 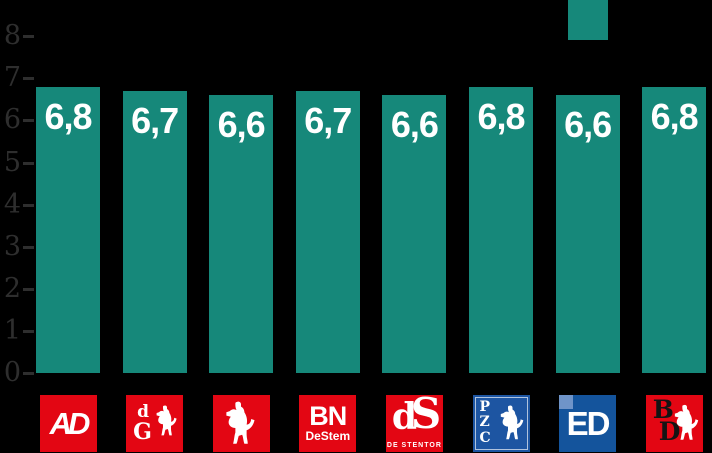 I want to click on y-axis-label: 7, so click(x=12, y=78).